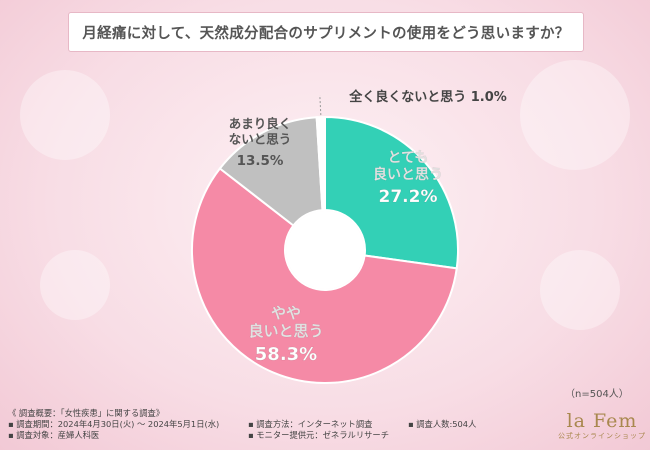 This screenshot has width=650, height=450. I want to click on donut-hole, so click(325, 250).